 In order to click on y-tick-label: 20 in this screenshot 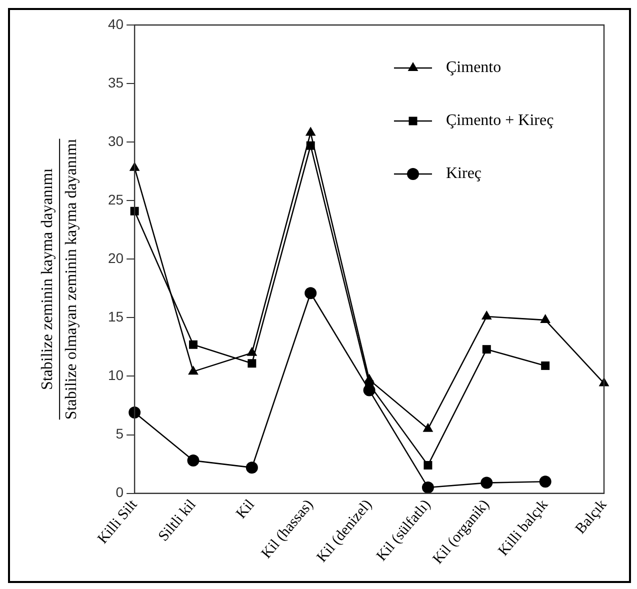, I will do `click(116, 258)`.